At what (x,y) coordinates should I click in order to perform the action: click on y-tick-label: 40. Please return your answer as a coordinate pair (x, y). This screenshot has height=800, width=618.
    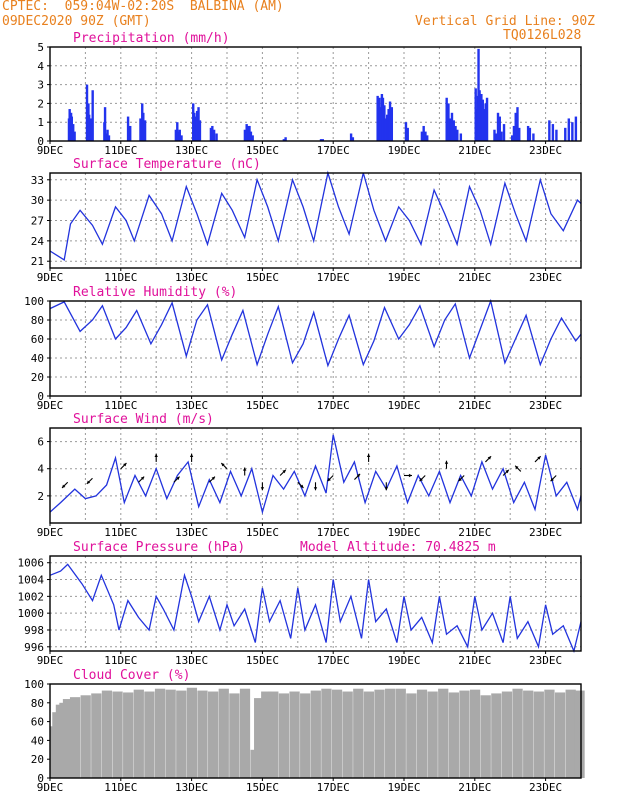
    Looking at the image, I should click on (37, 358).